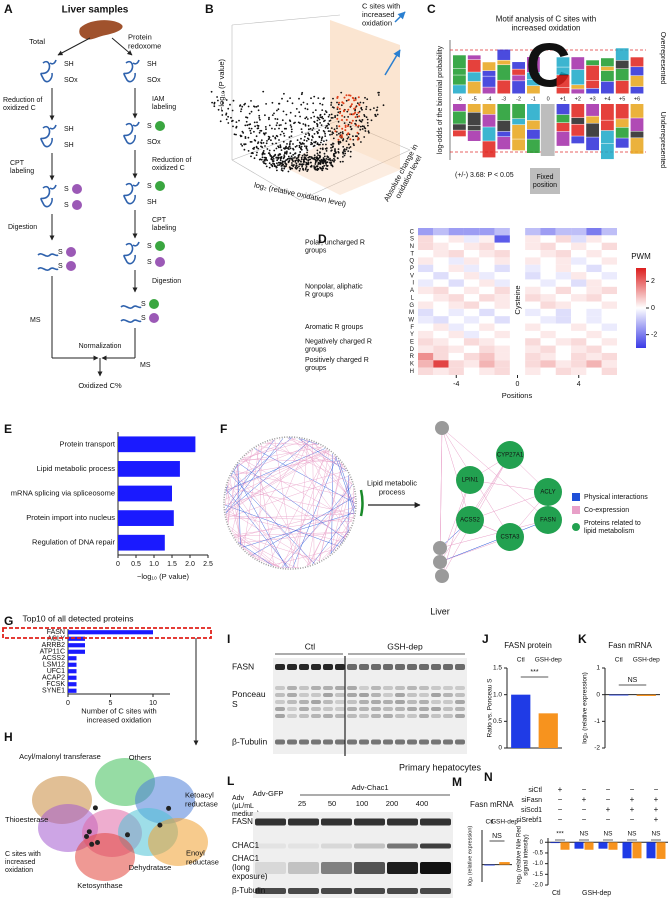  I want to click on label: Ctl, so click(310, 646).